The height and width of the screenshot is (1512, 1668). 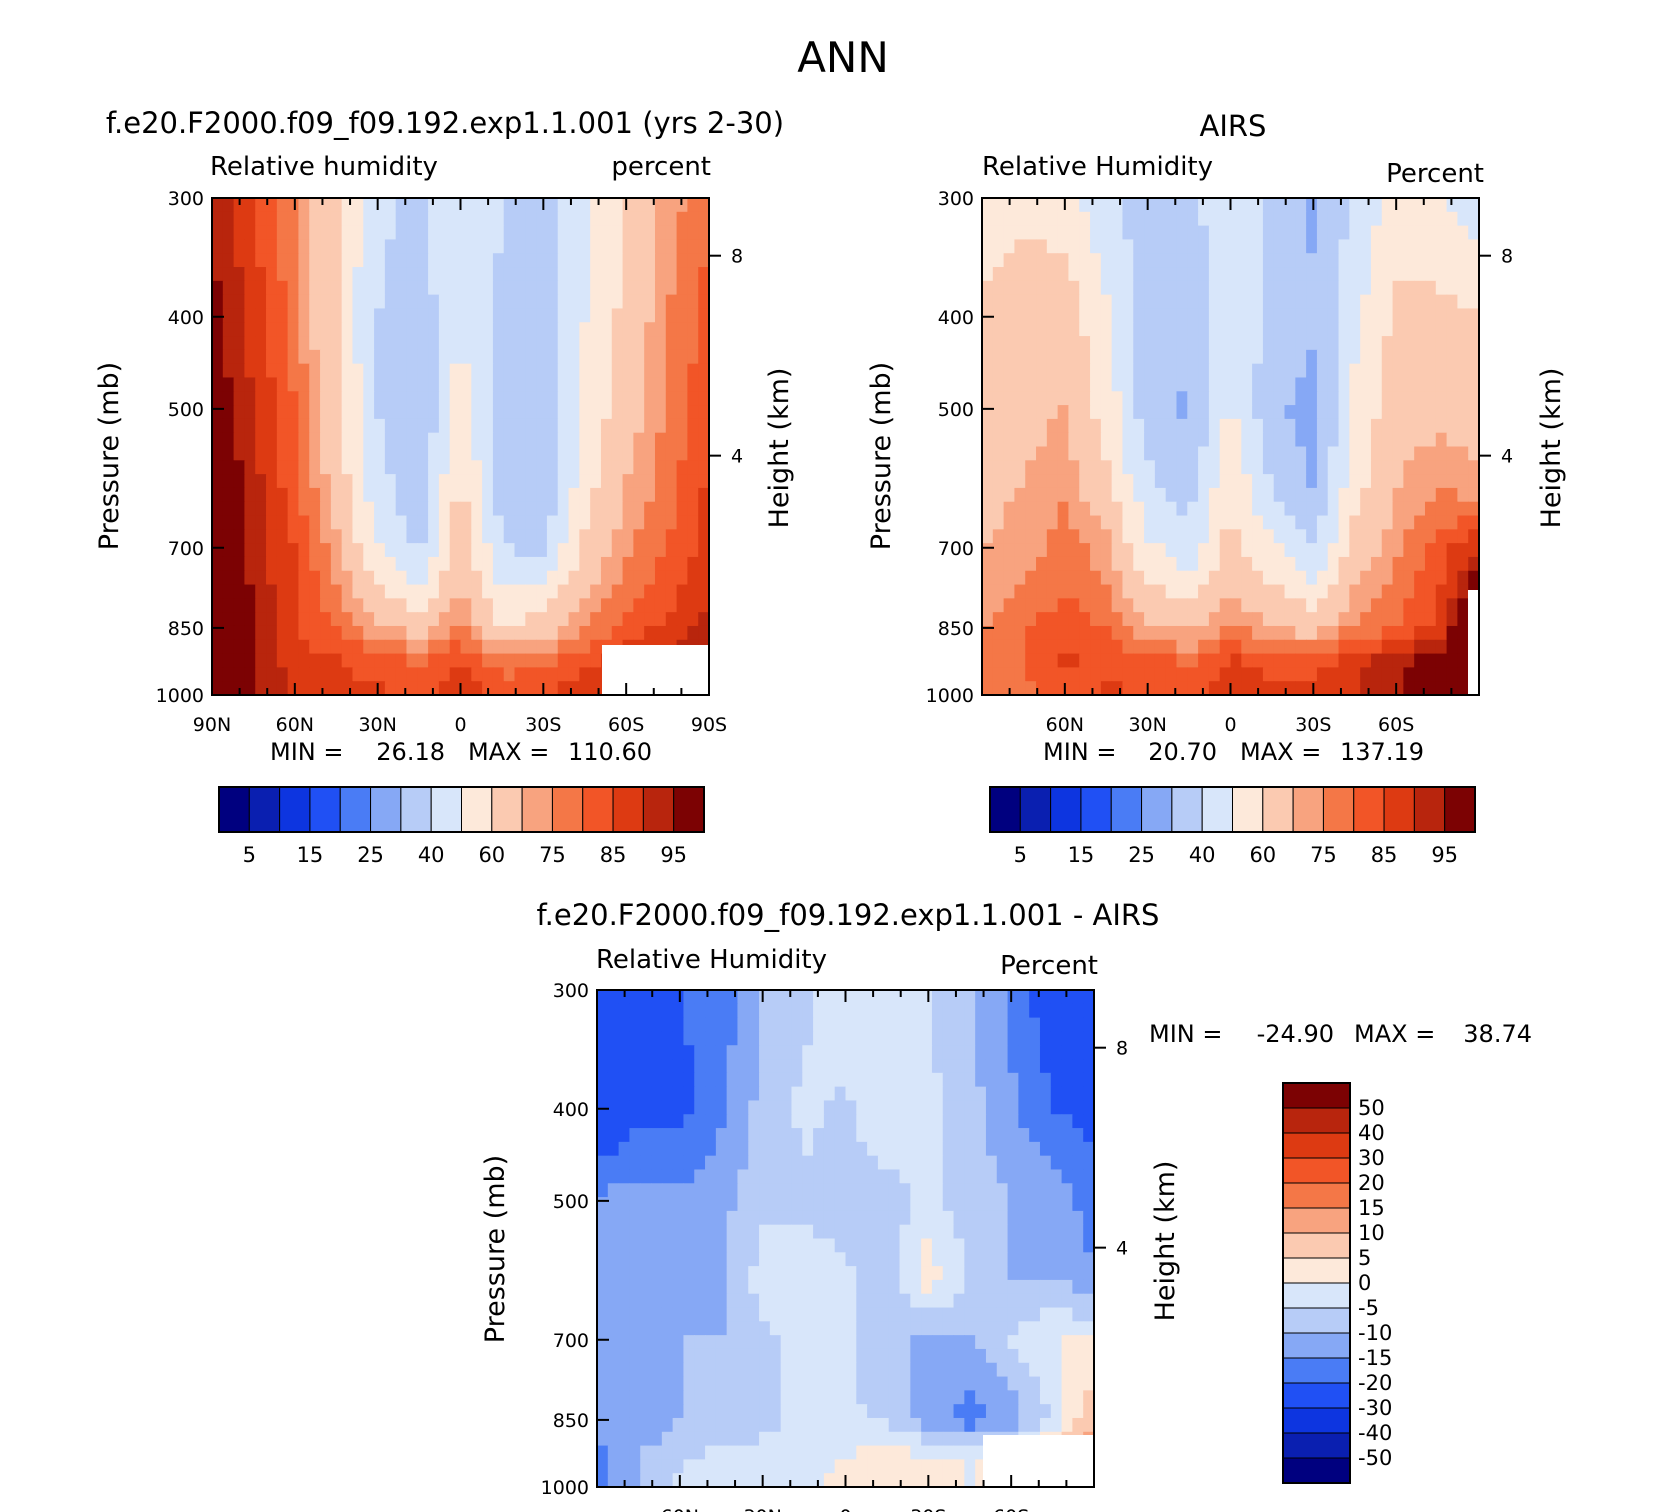 I want to click on x-tick-label: 30S, so click(x=543, y=725).